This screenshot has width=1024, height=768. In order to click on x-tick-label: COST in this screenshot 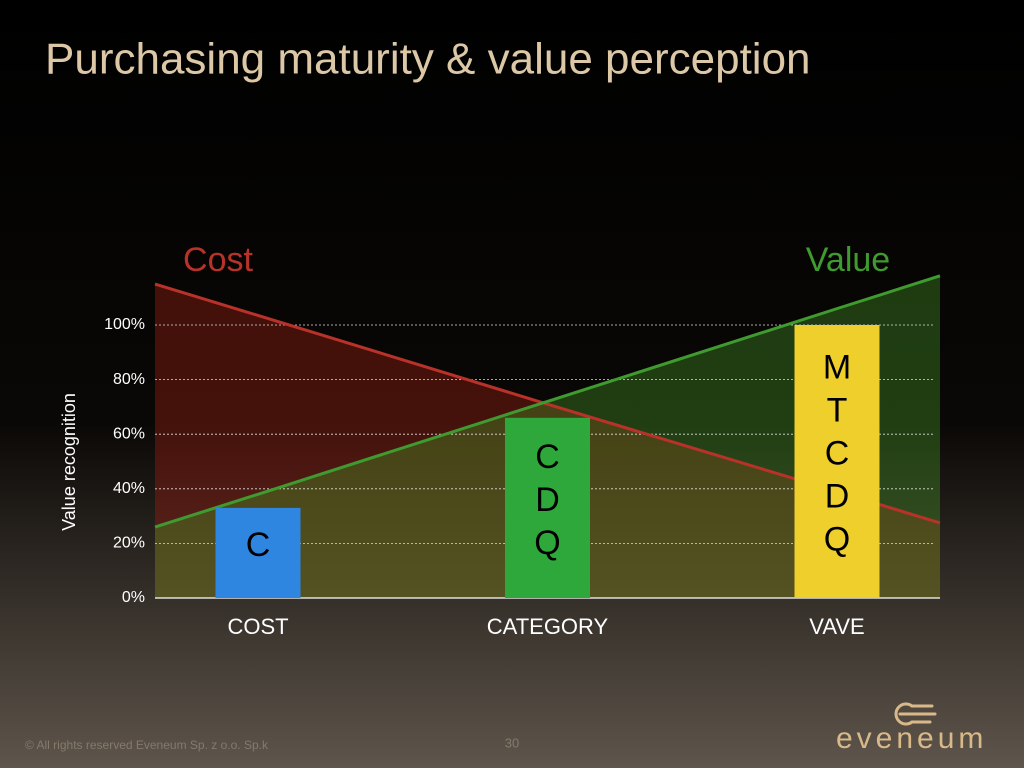, I will do `click(257, 626)`.